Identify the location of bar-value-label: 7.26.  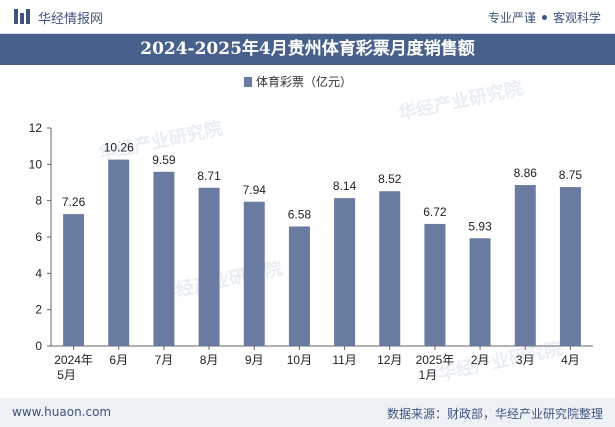
(74, 202).